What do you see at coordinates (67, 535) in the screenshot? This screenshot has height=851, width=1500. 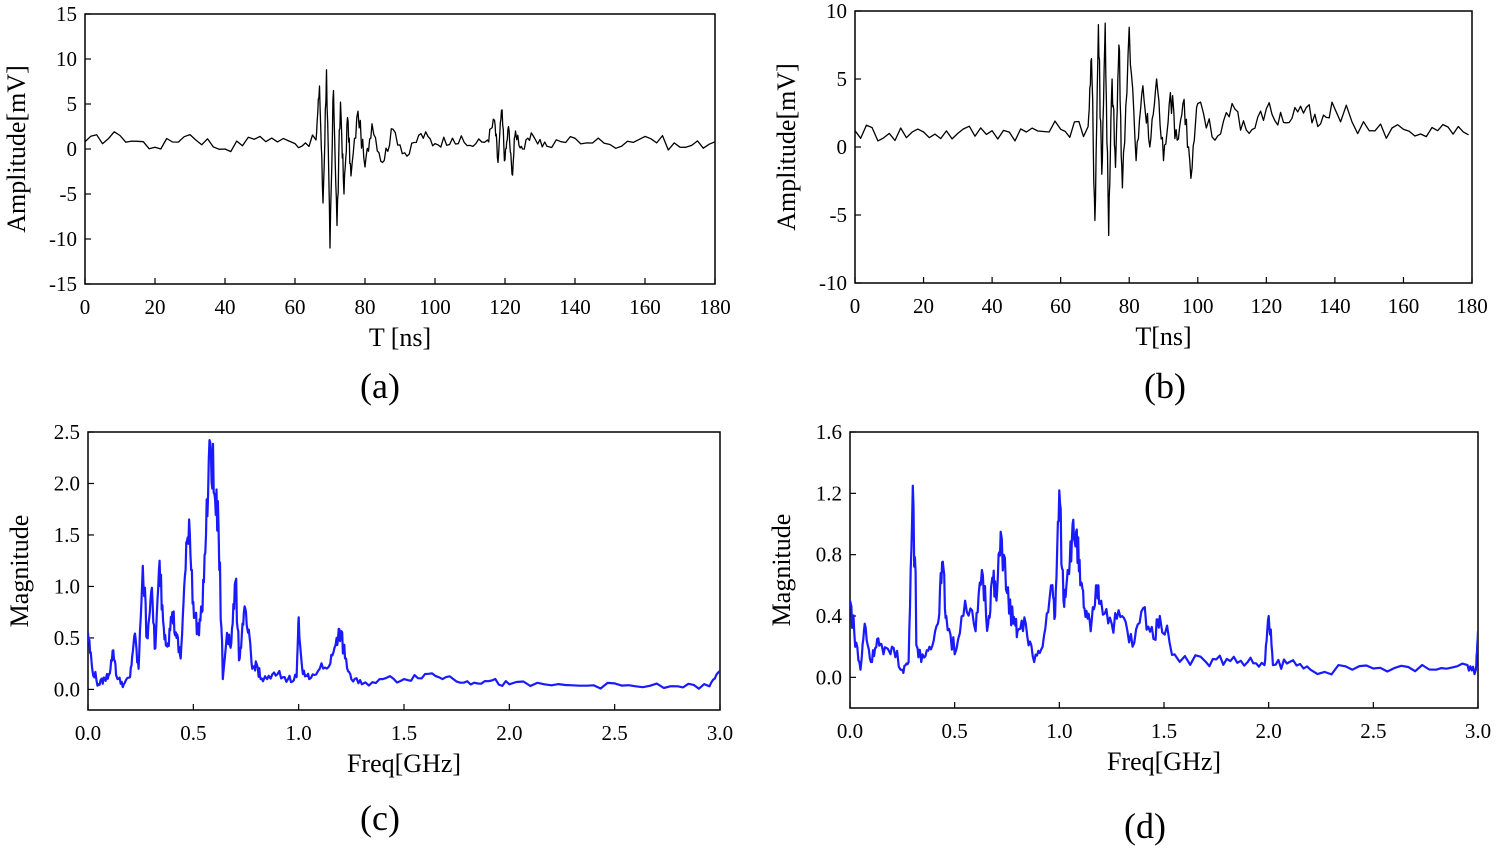 I see `y-tick-label: 1.5` at bounding box center [67, 535].